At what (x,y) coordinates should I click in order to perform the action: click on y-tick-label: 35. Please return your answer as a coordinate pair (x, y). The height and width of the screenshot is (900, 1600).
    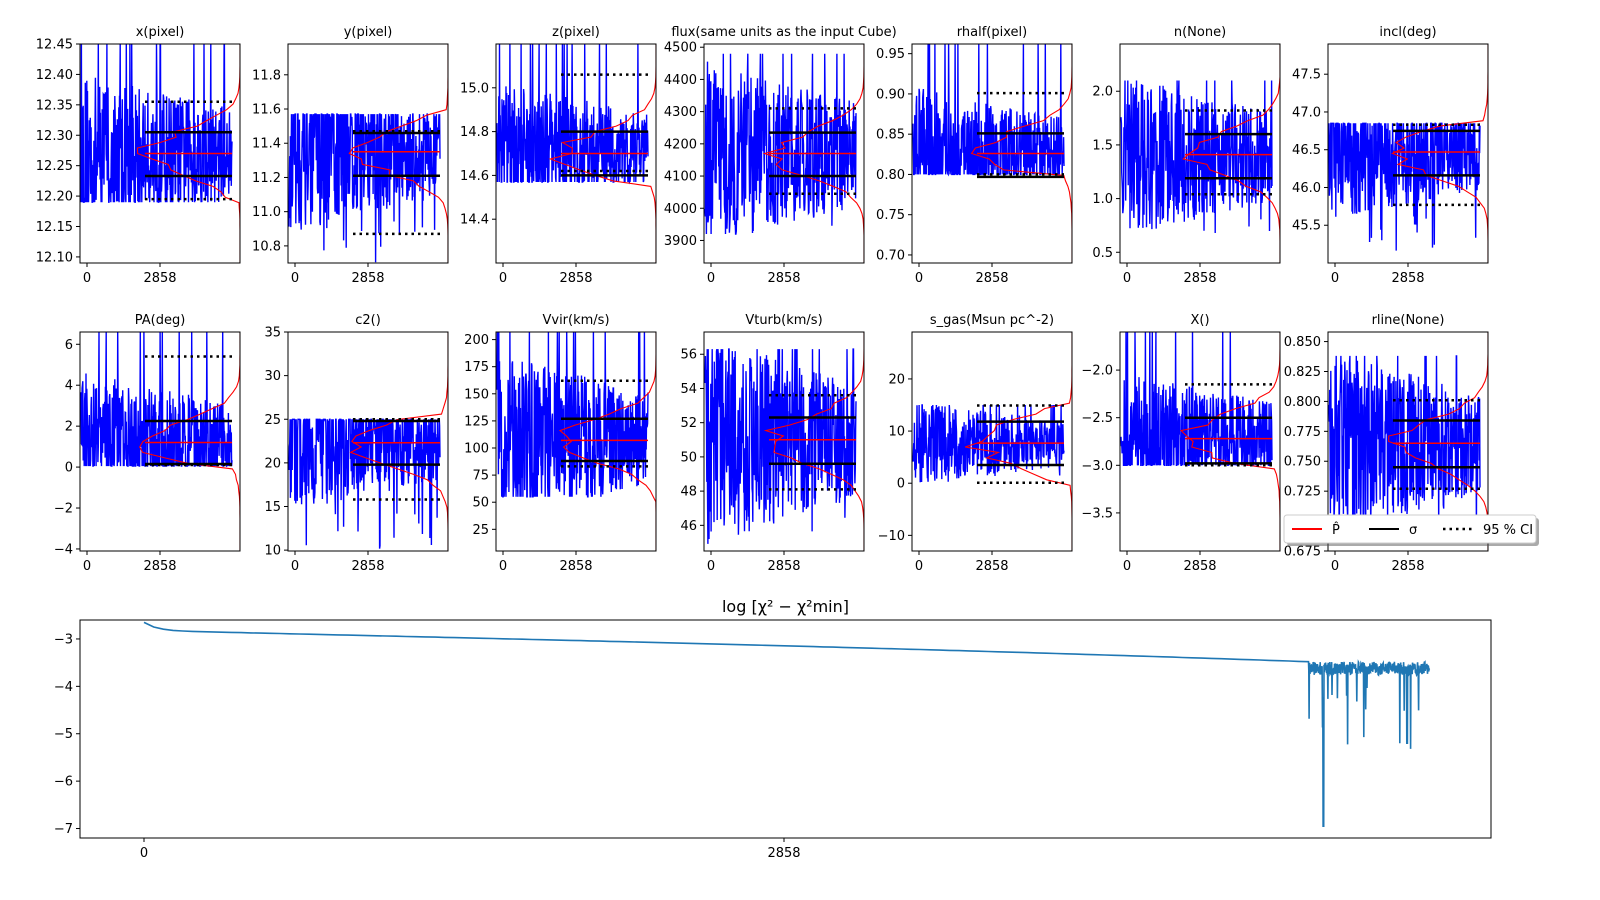
    Looking at the image, I should click on (272, 333).